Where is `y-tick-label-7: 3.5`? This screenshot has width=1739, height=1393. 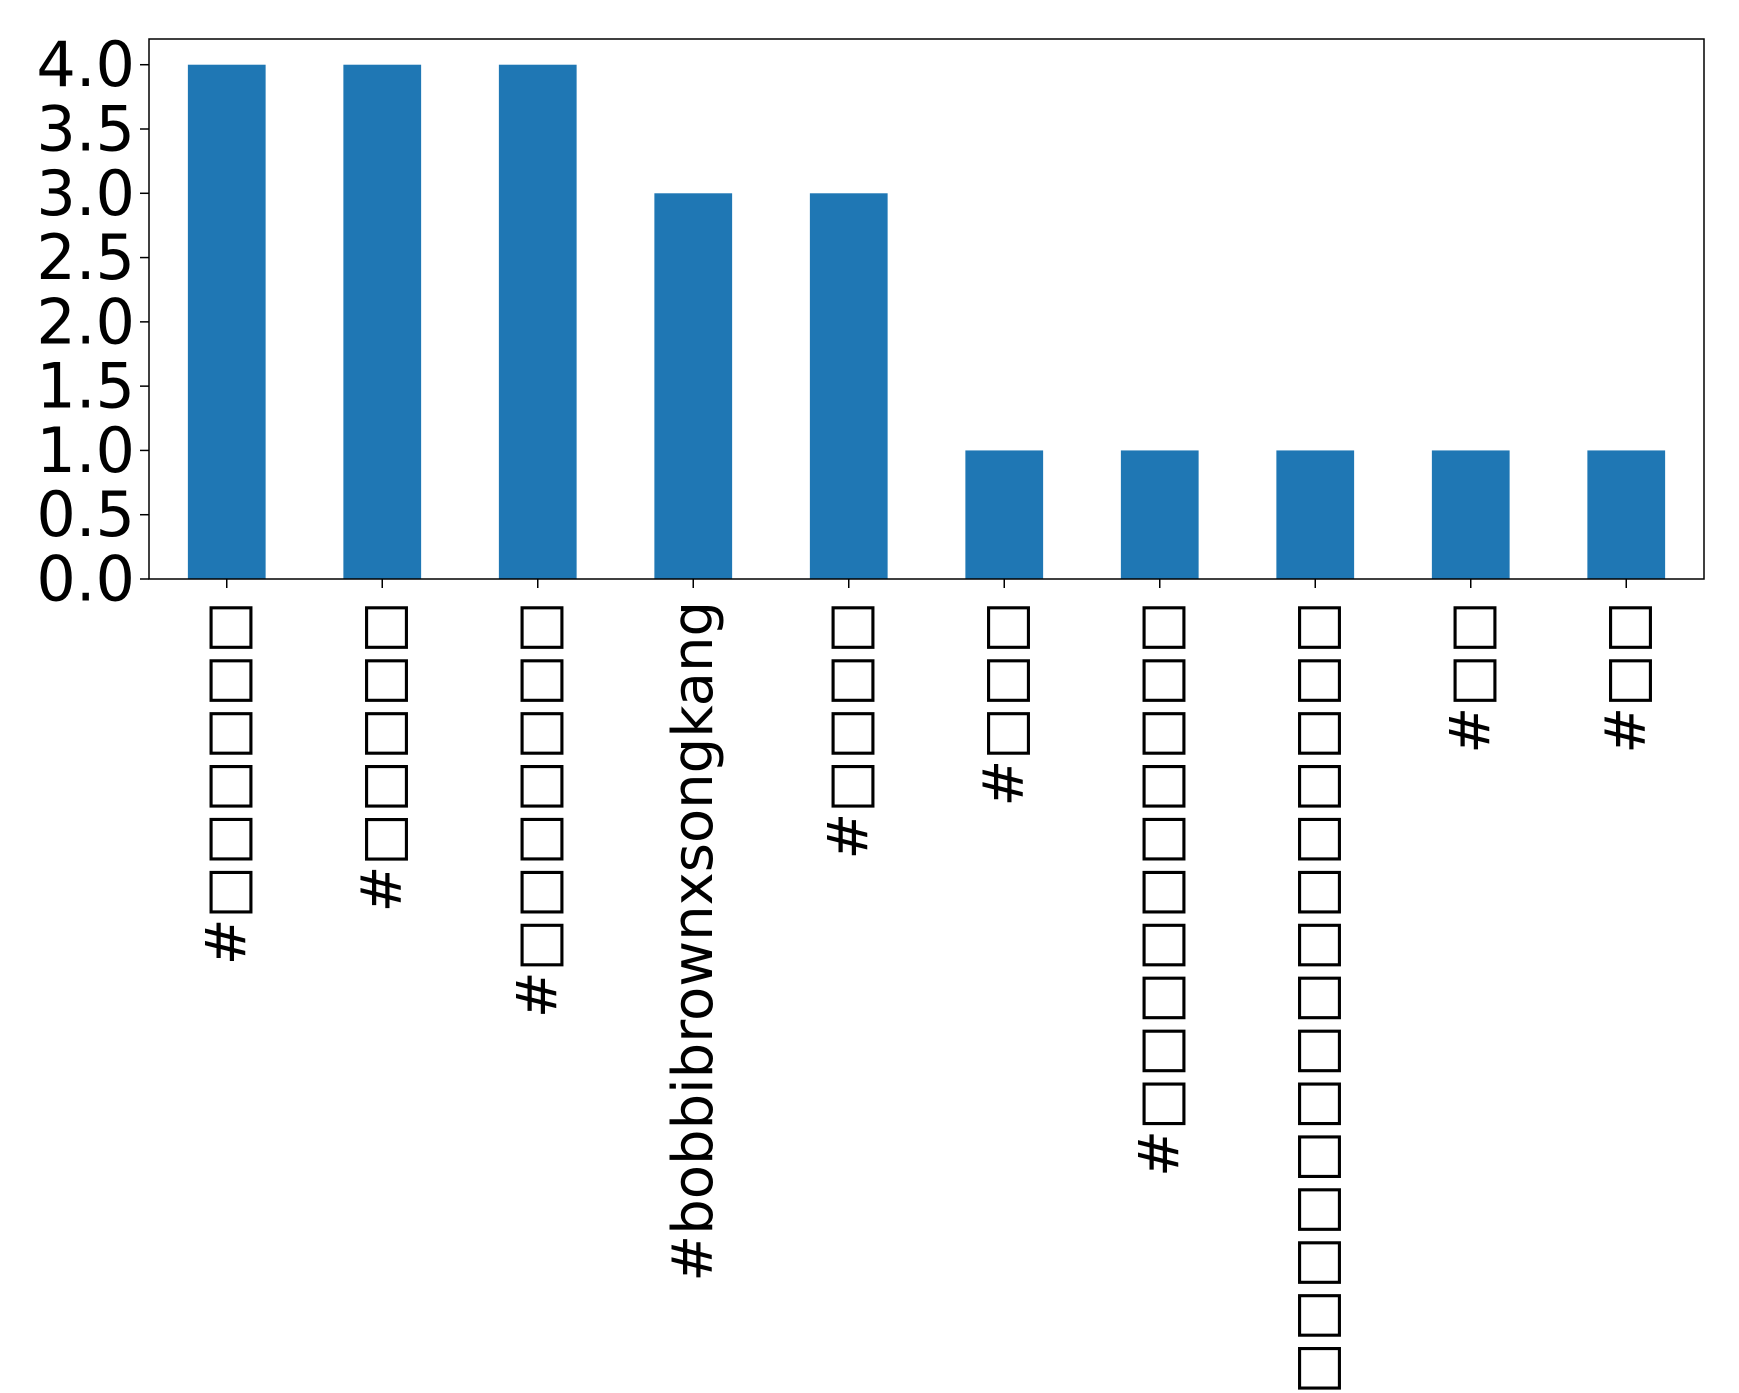 y-tick-label-7: 3.5 is located at coordinates (85, 129).